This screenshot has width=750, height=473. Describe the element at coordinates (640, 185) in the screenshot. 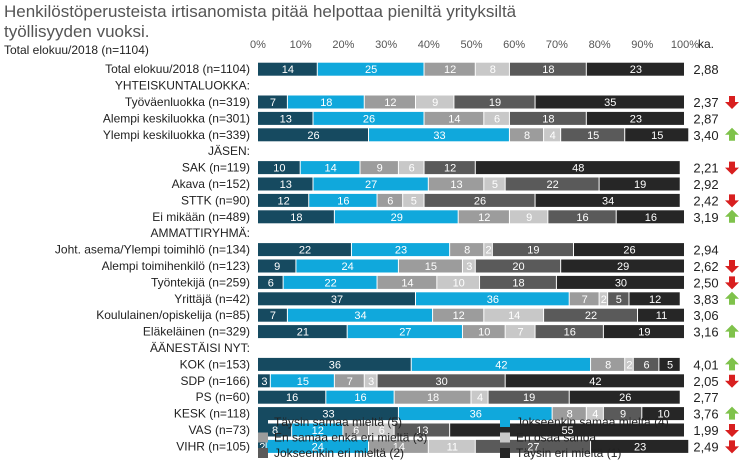

I see `data-label: 19` at that location.